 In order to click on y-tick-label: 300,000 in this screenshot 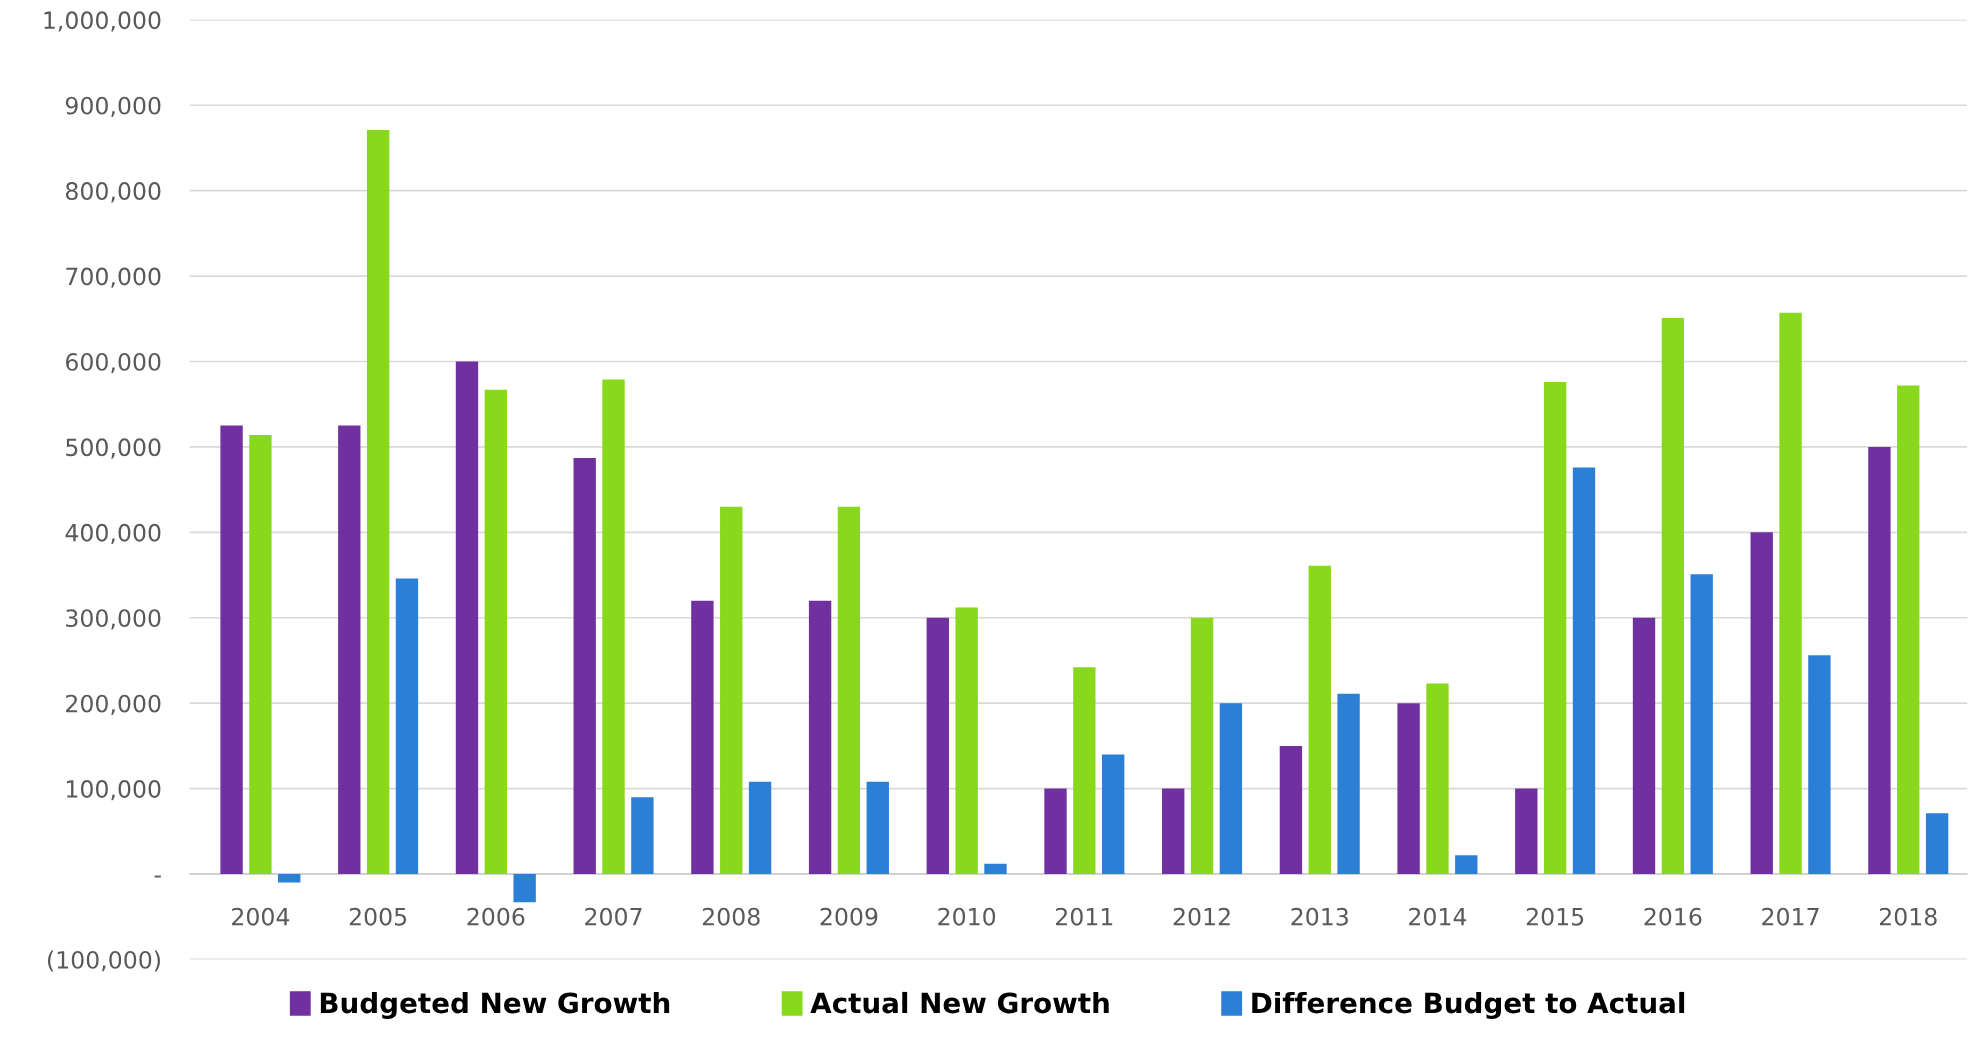, I will do `click(113, 619)`.